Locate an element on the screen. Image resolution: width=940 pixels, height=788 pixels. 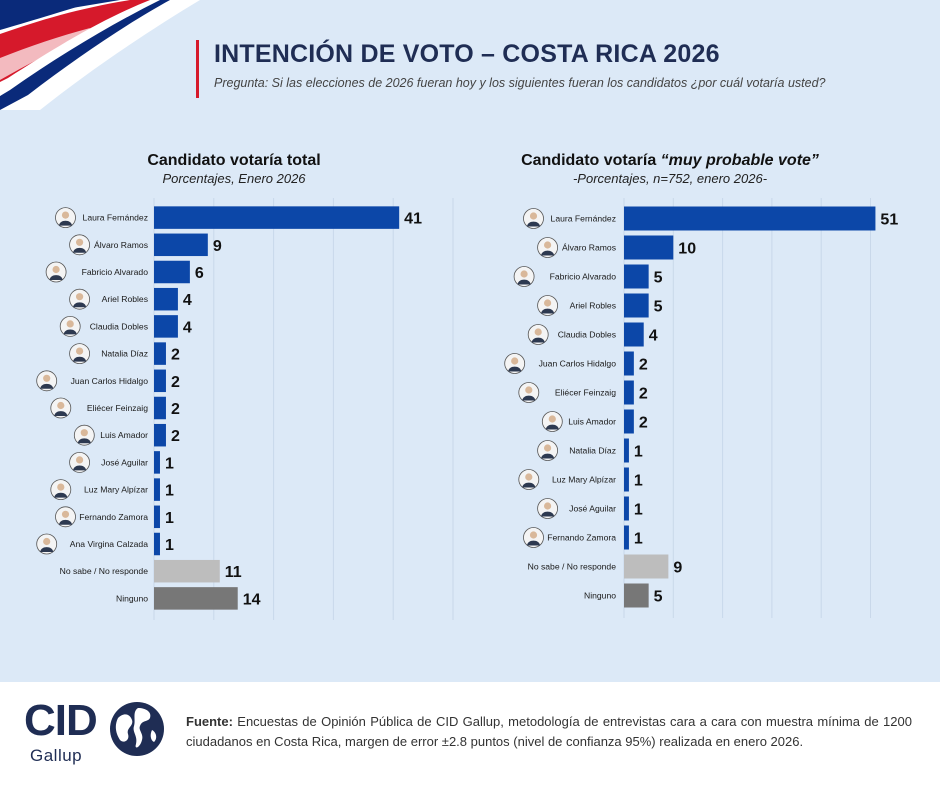
bar-ana-virgina-calzada is located at coordinates (157, 544).